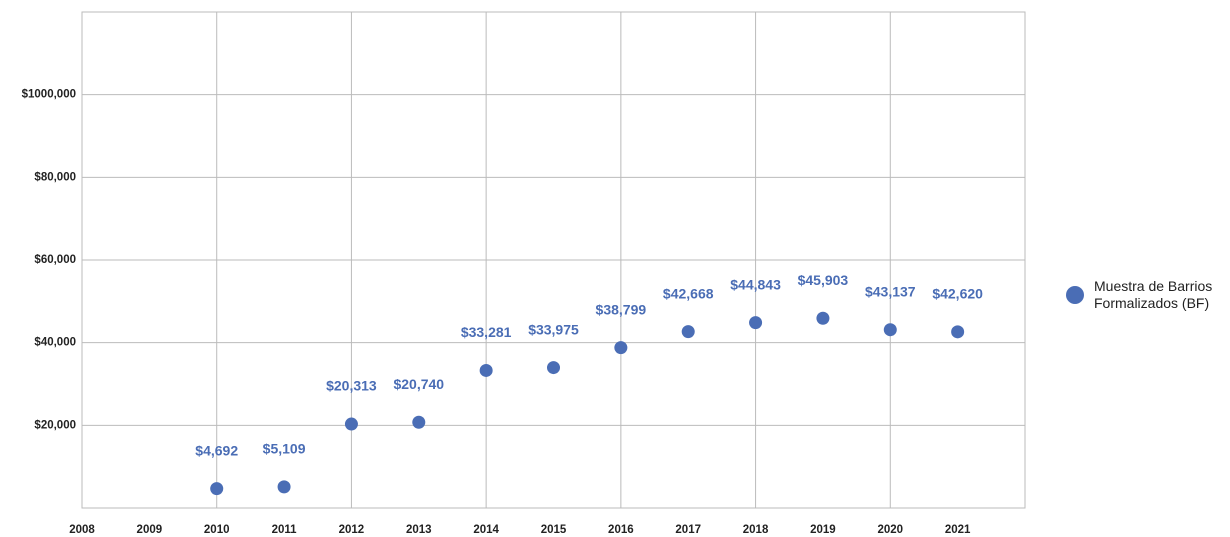 The image size is (1230, 537). Describe the element at coordinates (688, 293) in the screenshot. I see `value-label: $42,668` at that location.